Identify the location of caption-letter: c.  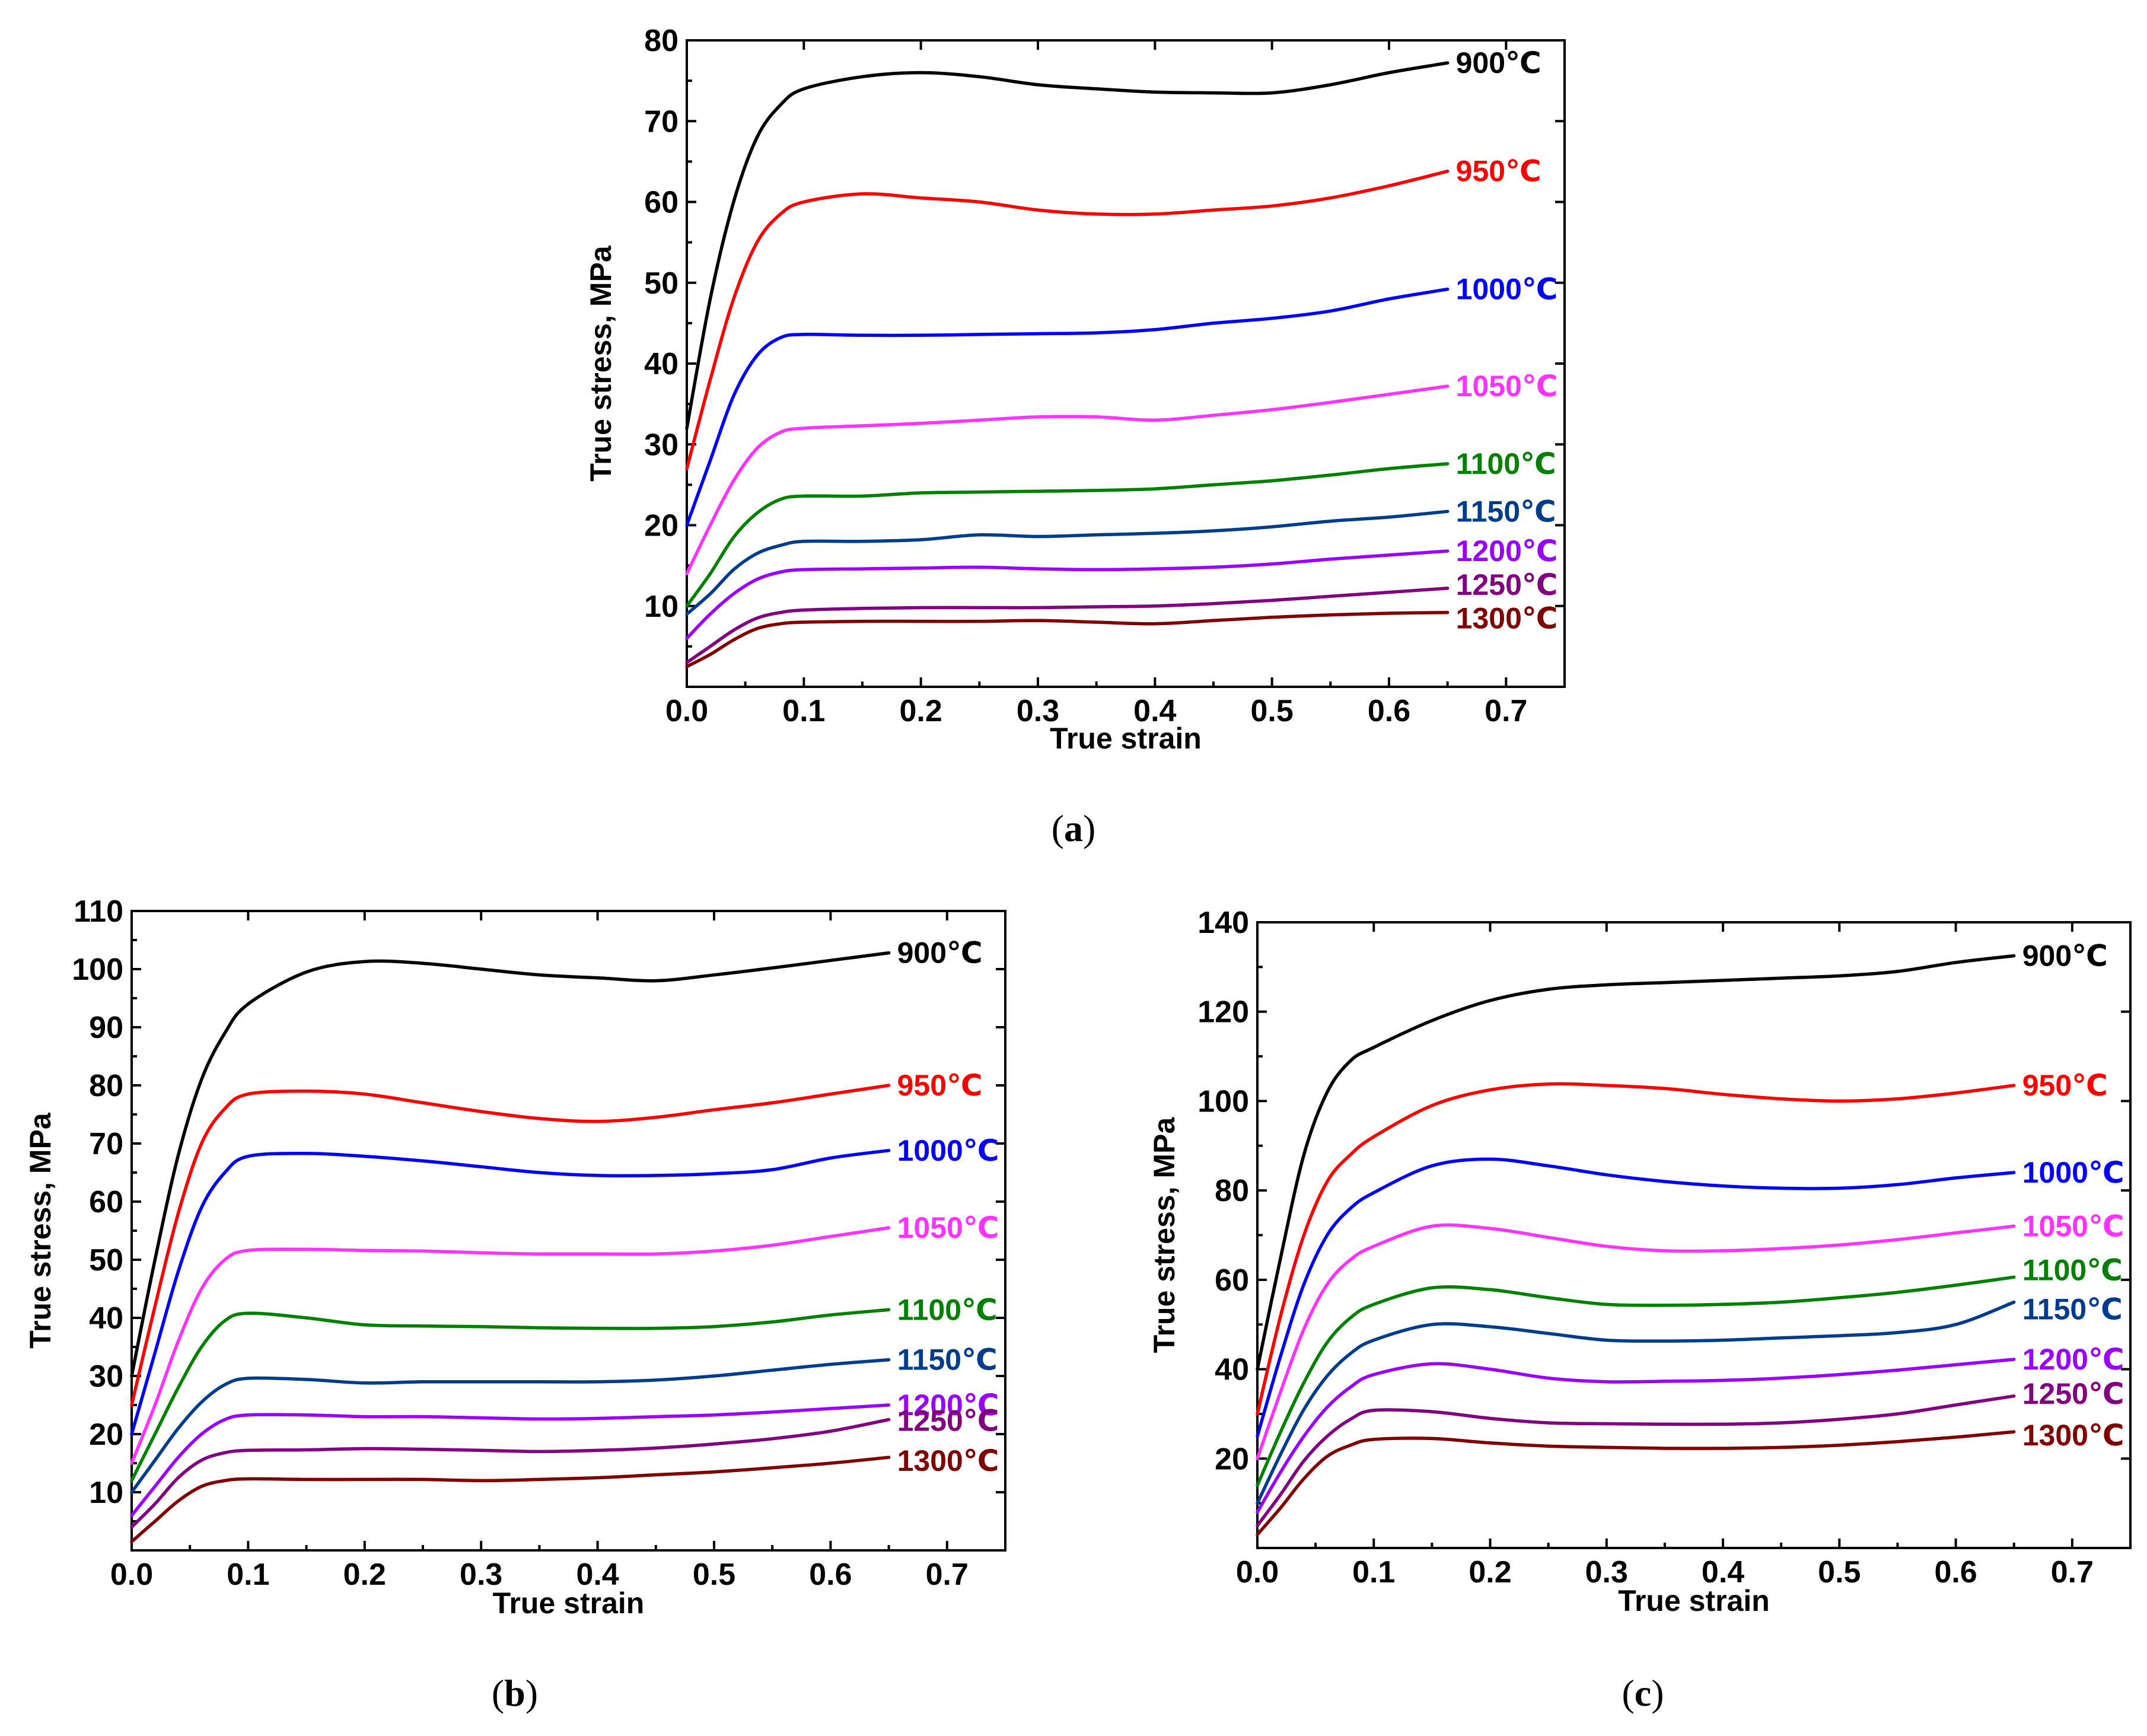
(1643, 1693).